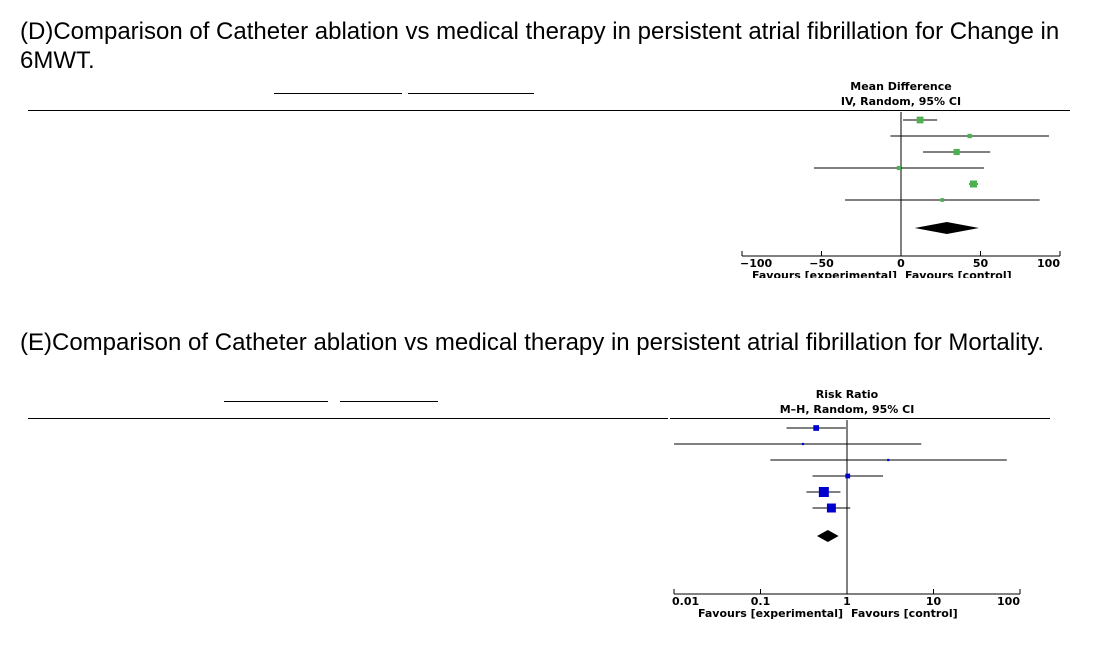 The width and height of the screenshot is (1100, 672). Describe the element at coordinates (847, 409) in the screenshot. I see `panel-e-plot-subheader: M–H, Random, 95% CI` at that location.